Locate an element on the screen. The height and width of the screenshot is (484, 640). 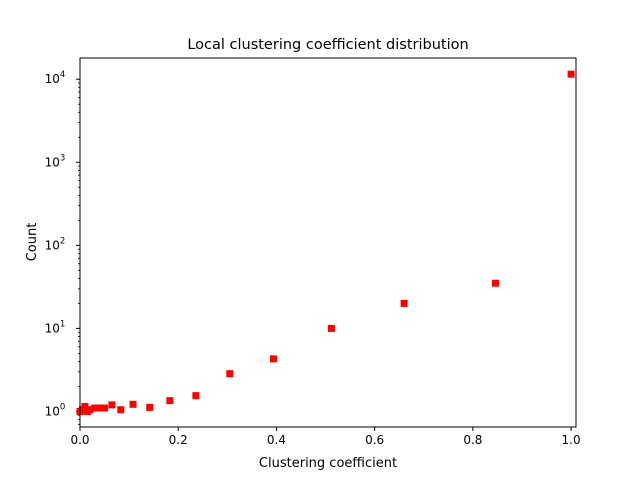
x-tick-label: 0.4 is located at coordinates (276, 440).